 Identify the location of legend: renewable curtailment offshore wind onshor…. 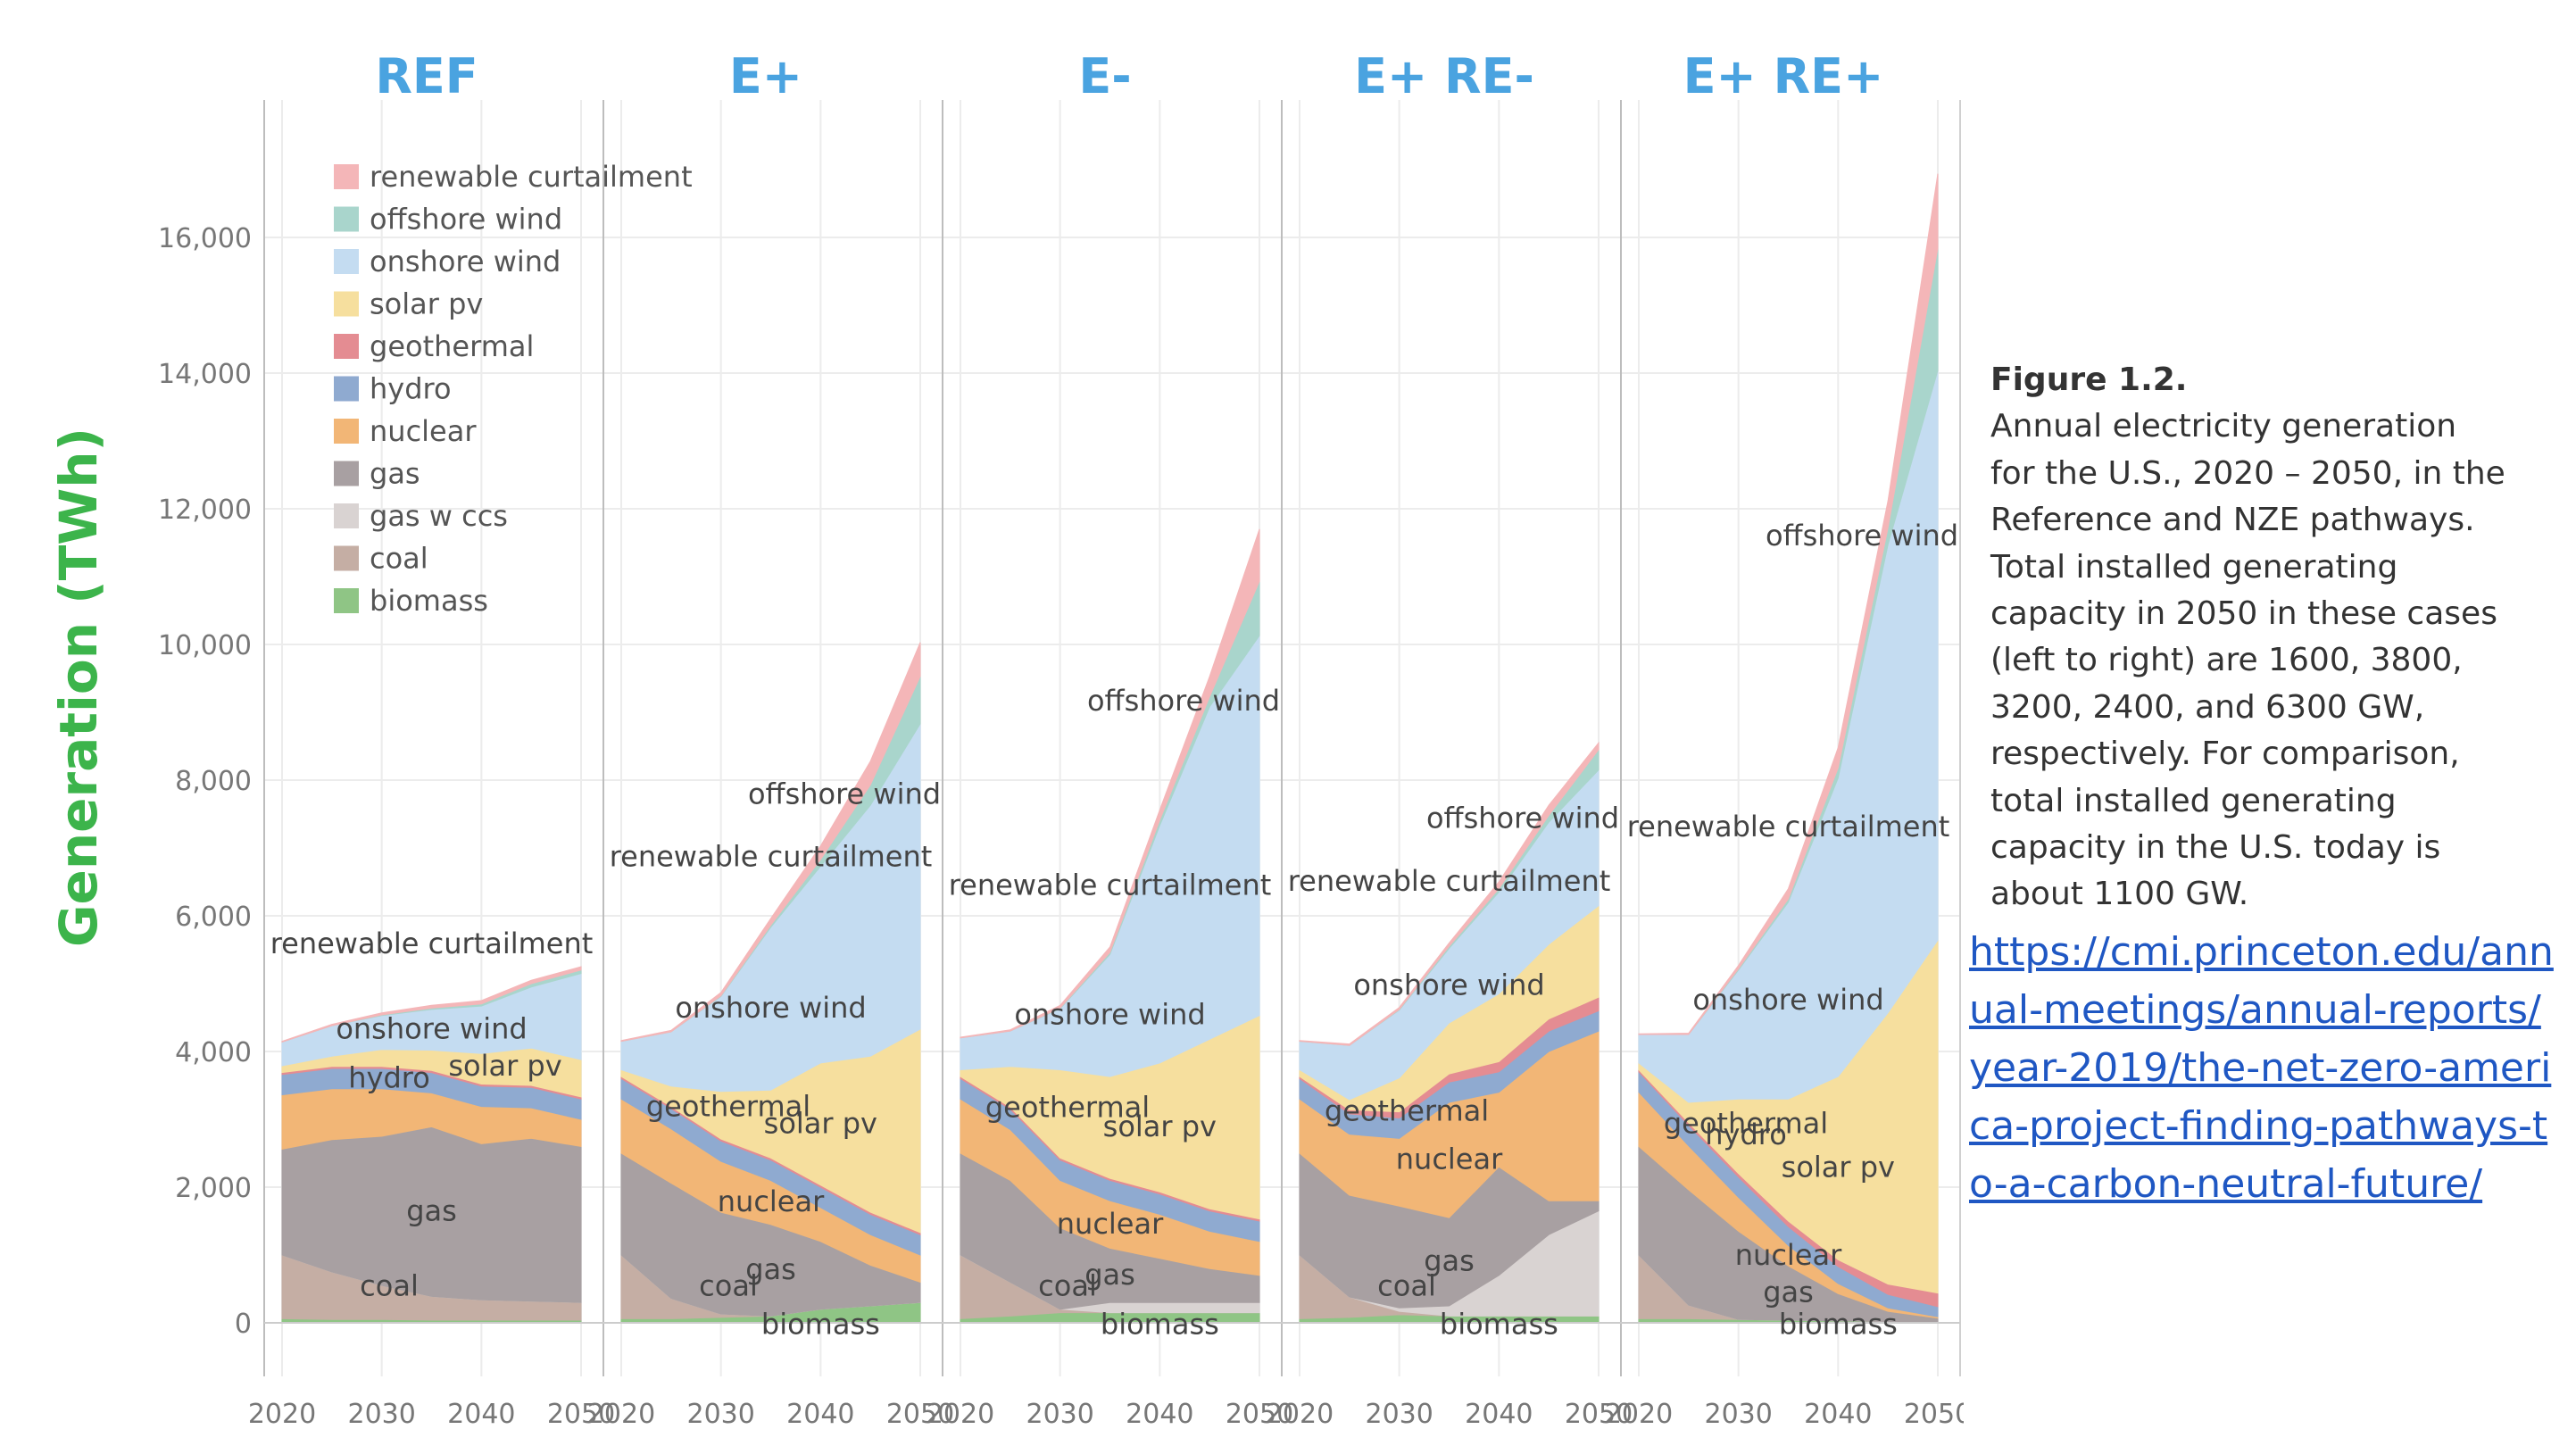
(514, 389).